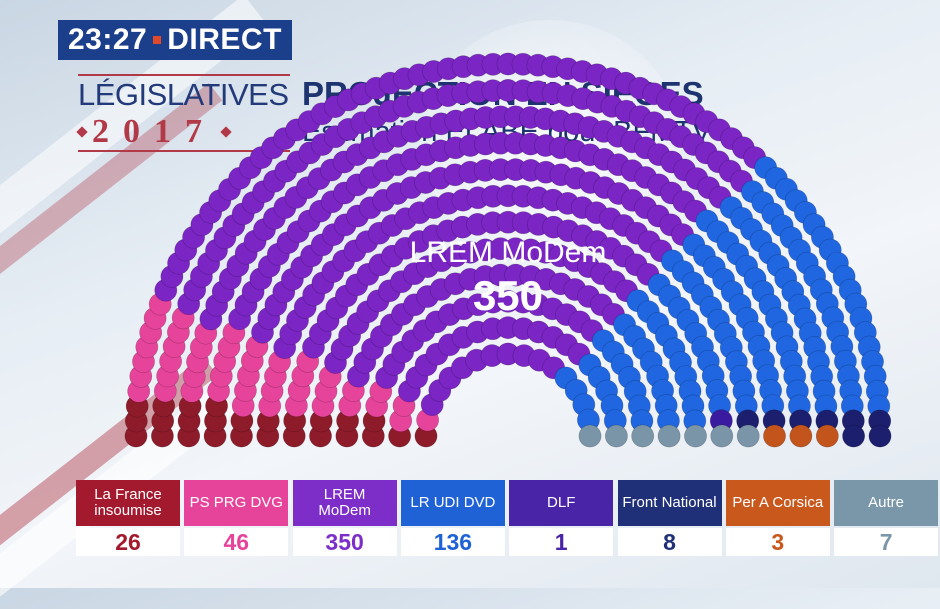  What do you see at coordinates (669, 542) in the screenshot?
I see `legend-seat-count: 8` at bounding box center [669, 542].